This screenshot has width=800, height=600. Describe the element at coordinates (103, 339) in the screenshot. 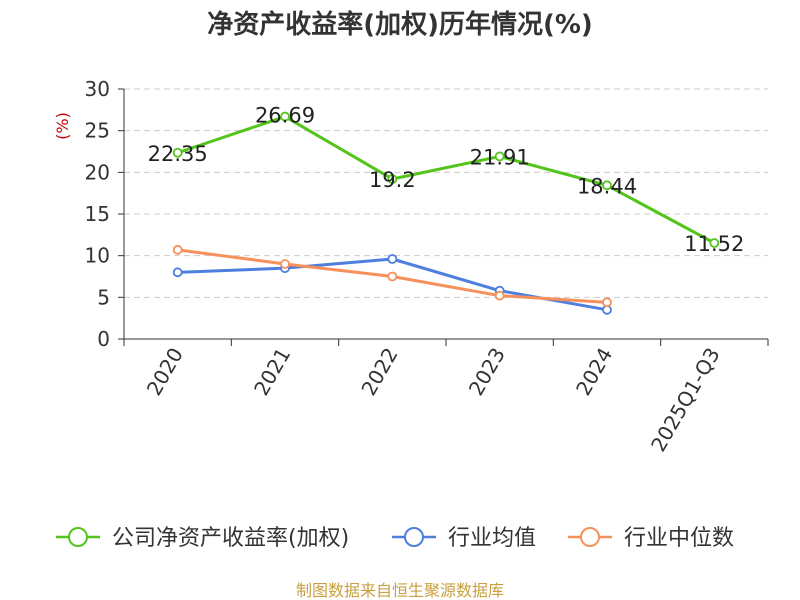

I see `y-tick-label: 0` at that location.